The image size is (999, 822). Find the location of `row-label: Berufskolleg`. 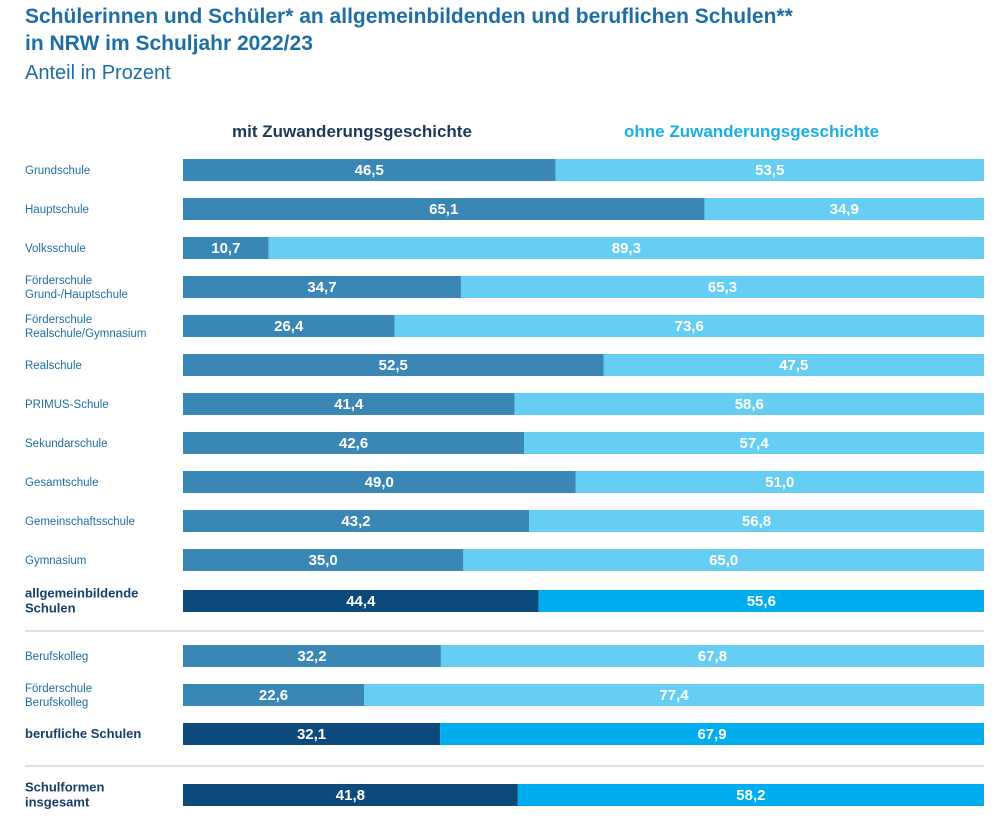

row-label: Berufskolleg is located at coordinates (56, 657).